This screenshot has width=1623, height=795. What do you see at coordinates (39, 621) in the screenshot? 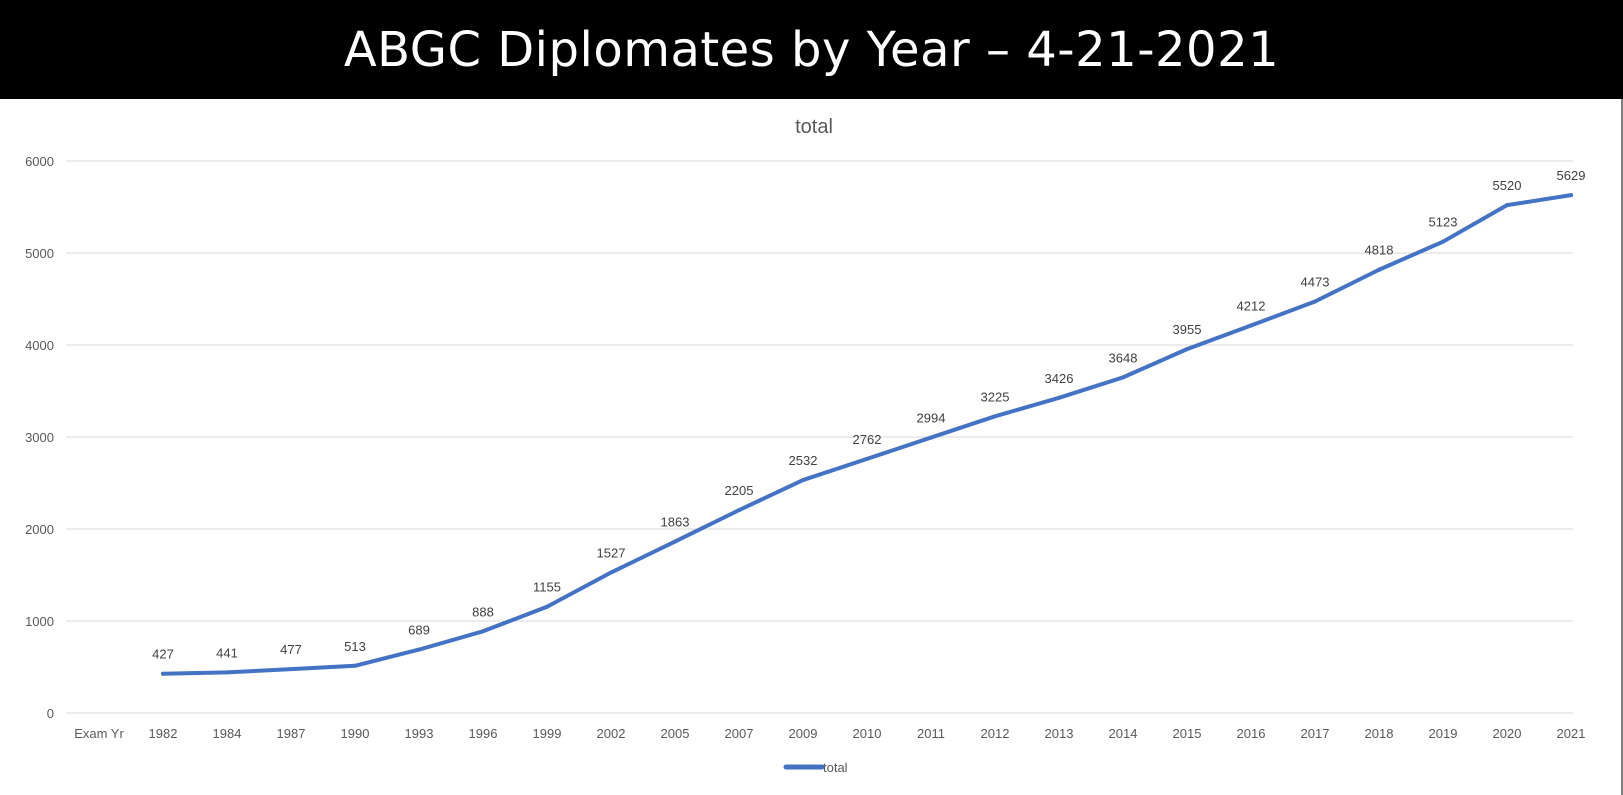
I see `y-tick-label: 1000` at bounding box center [39, 621].